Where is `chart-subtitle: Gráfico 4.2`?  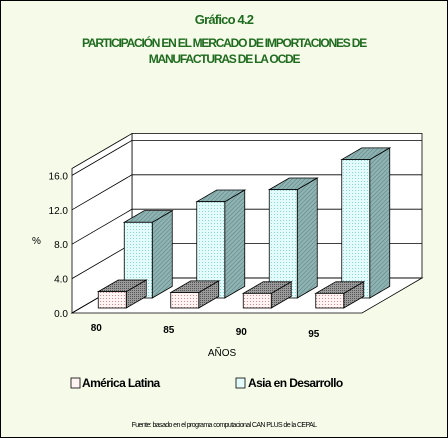 chart-subtitle: Gráfico 4.2 is located at coordinates (224, 19).